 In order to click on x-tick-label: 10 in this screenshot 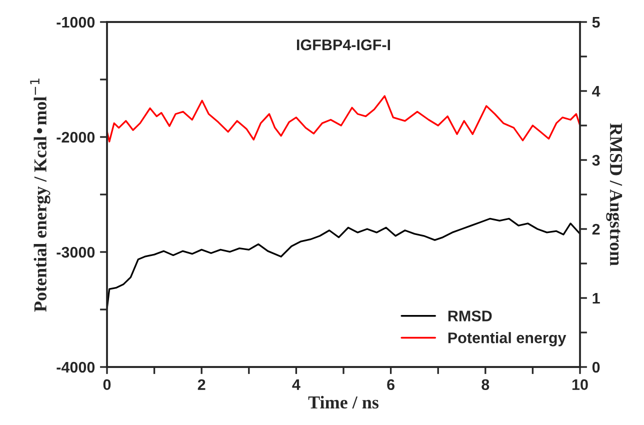, I will do `click(580, 384)`.